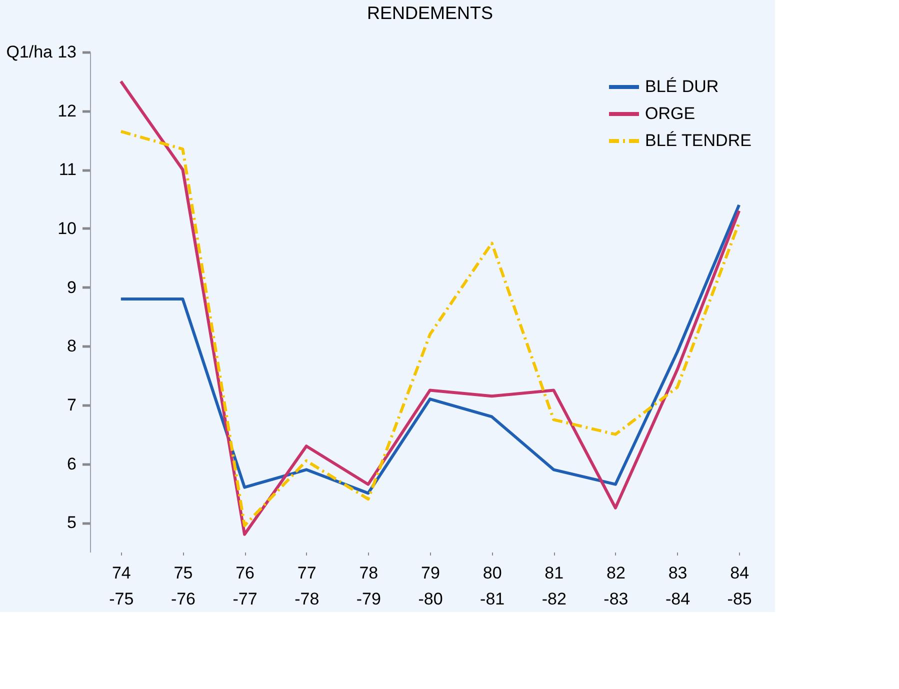  Describe the element at coordinates (245, 586) in the screenshot. I see `x-tick-label: 76 -77` at that location.